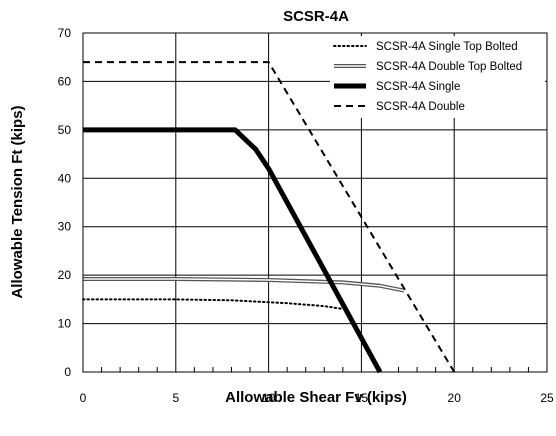 Image resolution: width=556 pixels, height=436 pixels. What do you see at coordinates (418, 87) in the screenshot?
I see `legend-label: SCSR-4A Single` at bounding box center [418, 87].